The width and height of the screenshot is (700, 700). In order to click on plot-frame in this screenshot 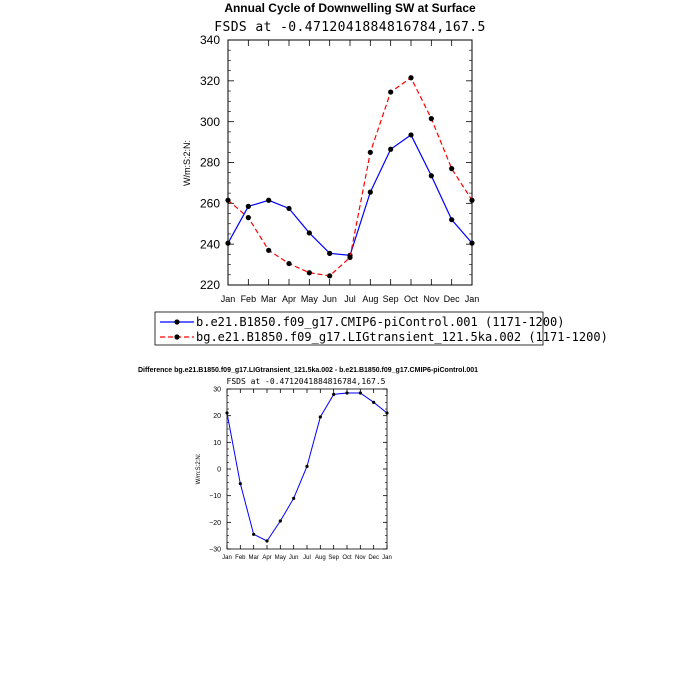, I will do `click(350, 162)`.